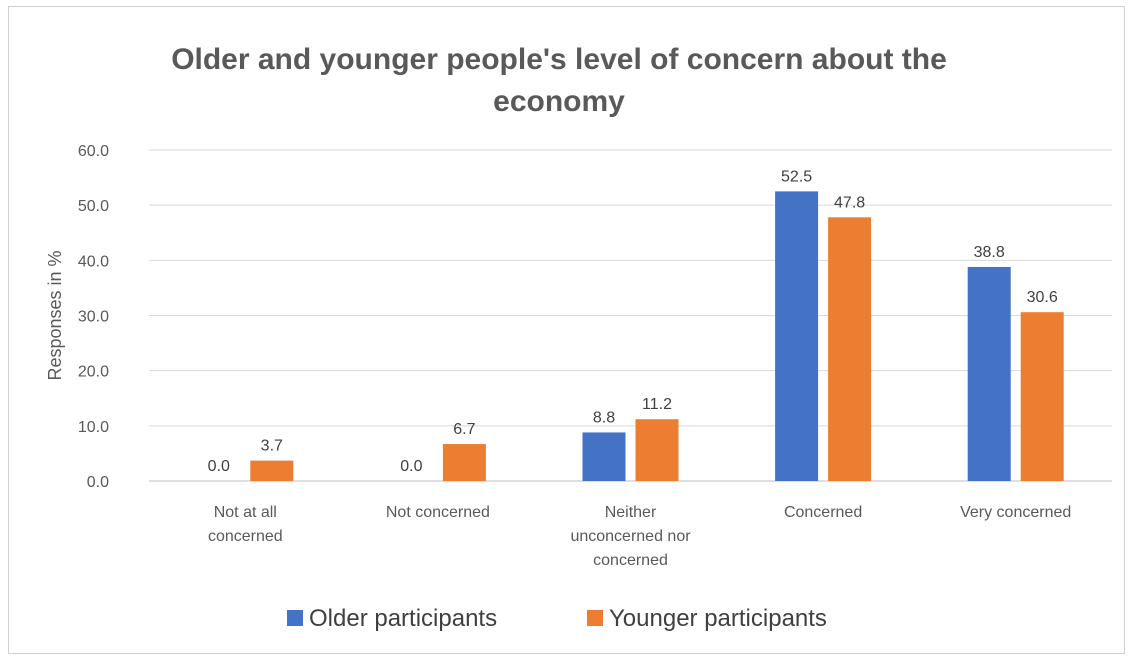 This screenshot has height=662, width=1134. Describe the element at coordinates (245, 512) in the screenshot. I see `x-category-label: Not at all` at that location.